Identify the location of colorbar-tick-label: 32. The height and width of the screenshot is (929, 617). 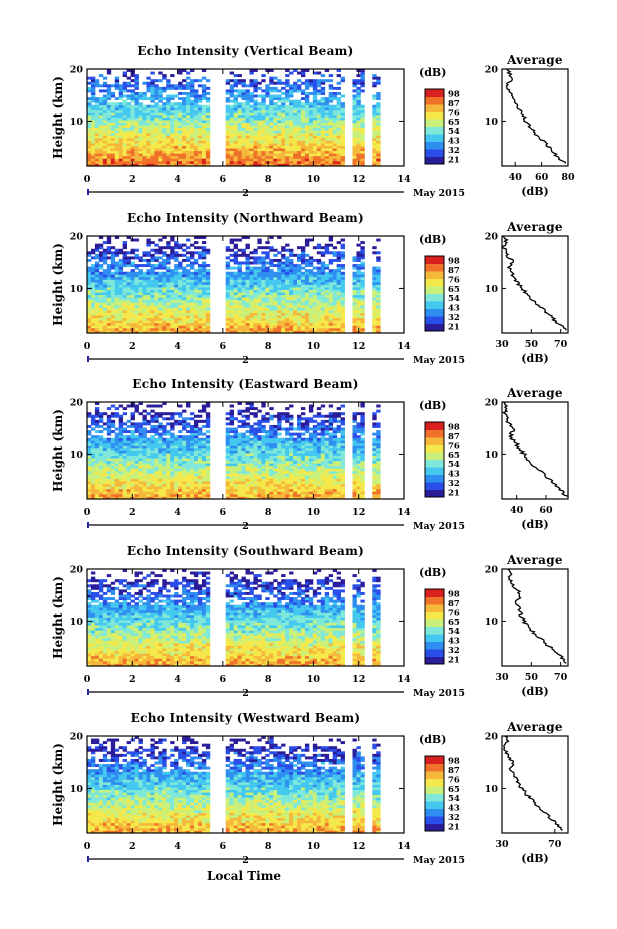
(454, 318).